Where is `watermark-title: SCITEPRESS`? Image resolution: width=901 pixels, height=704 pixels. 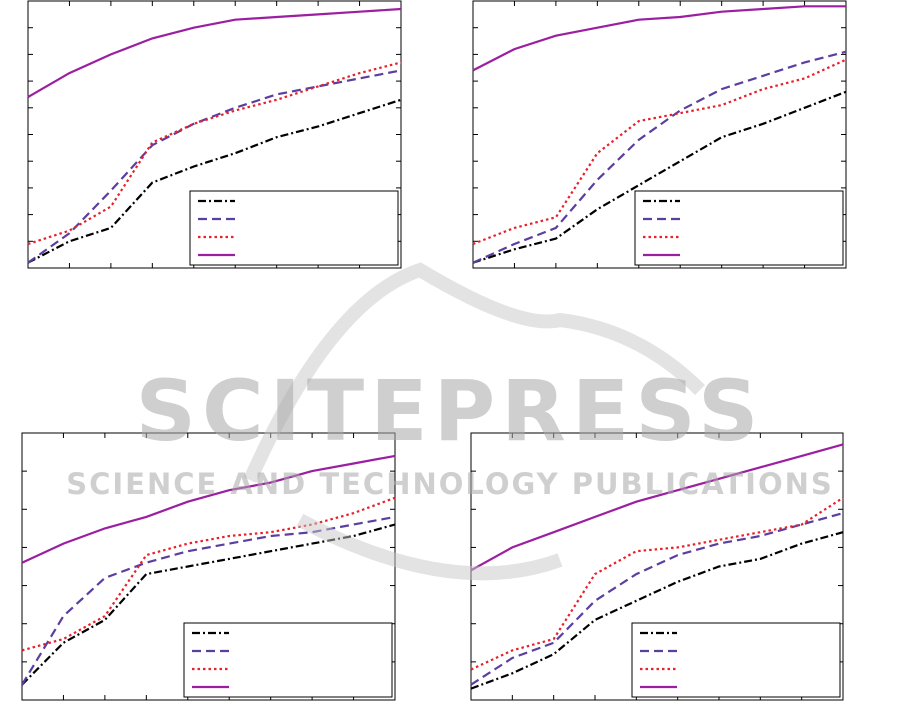 watermark-title: SCITEPRESS is located at coordinates (450, 411).